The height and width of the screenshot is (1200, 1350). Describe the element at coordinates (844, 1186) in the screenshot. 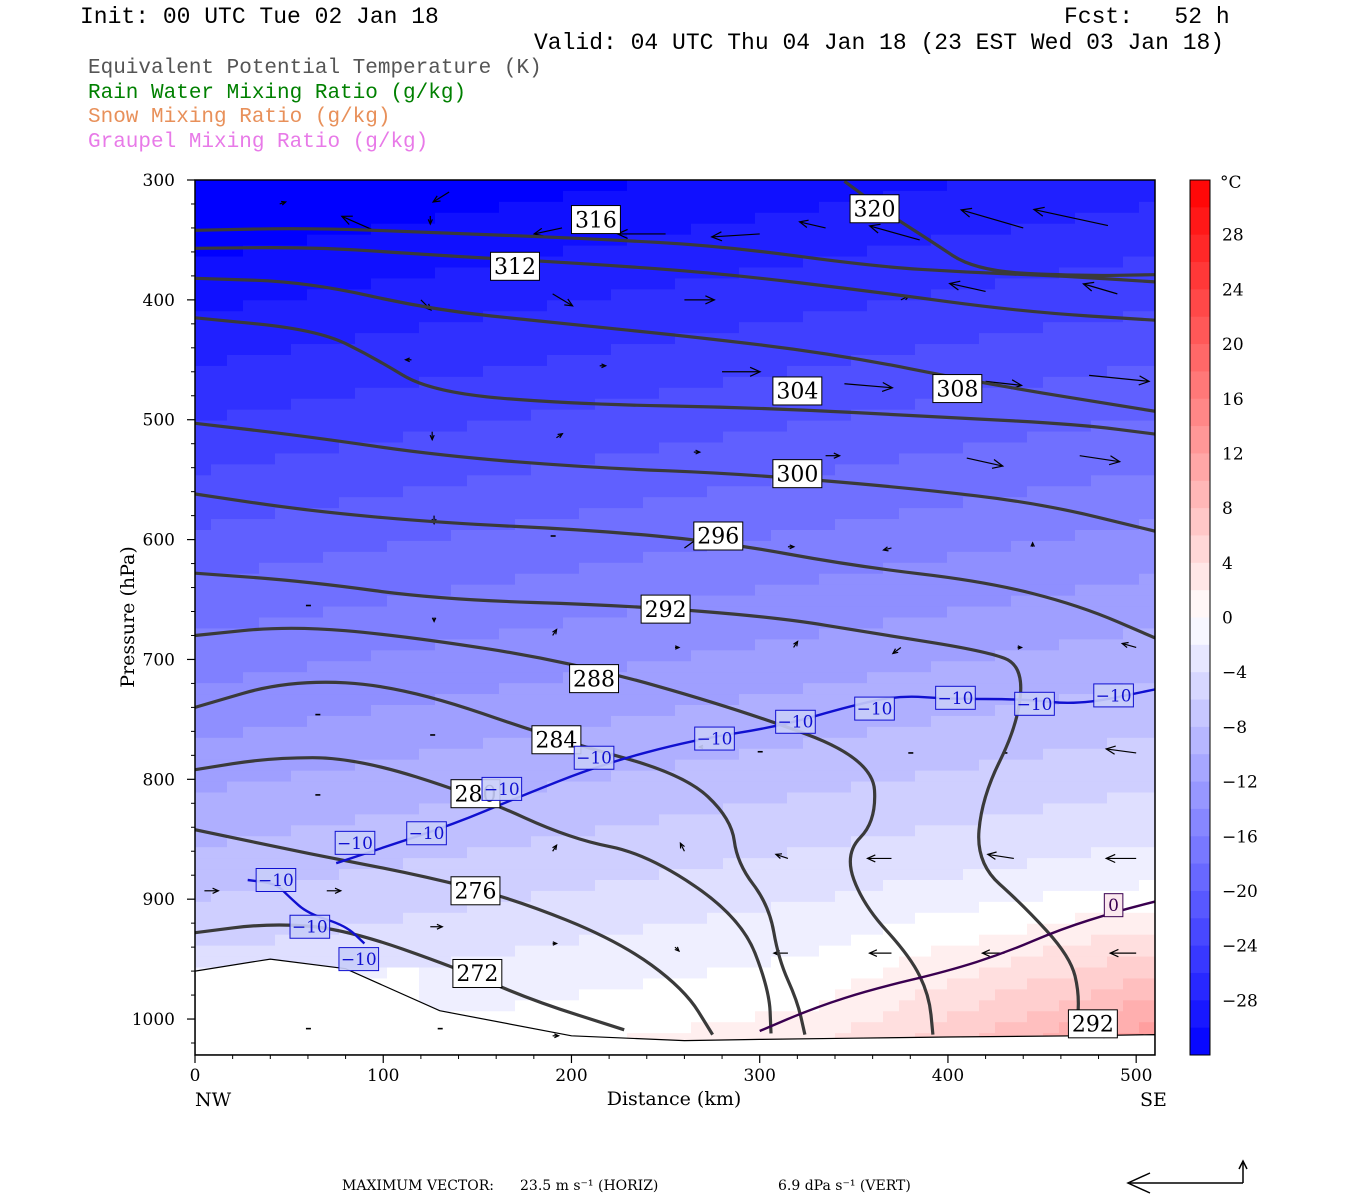

I see `max-vector-vert: 6.9 dPa s⁻¹ (VERT)` at that location.